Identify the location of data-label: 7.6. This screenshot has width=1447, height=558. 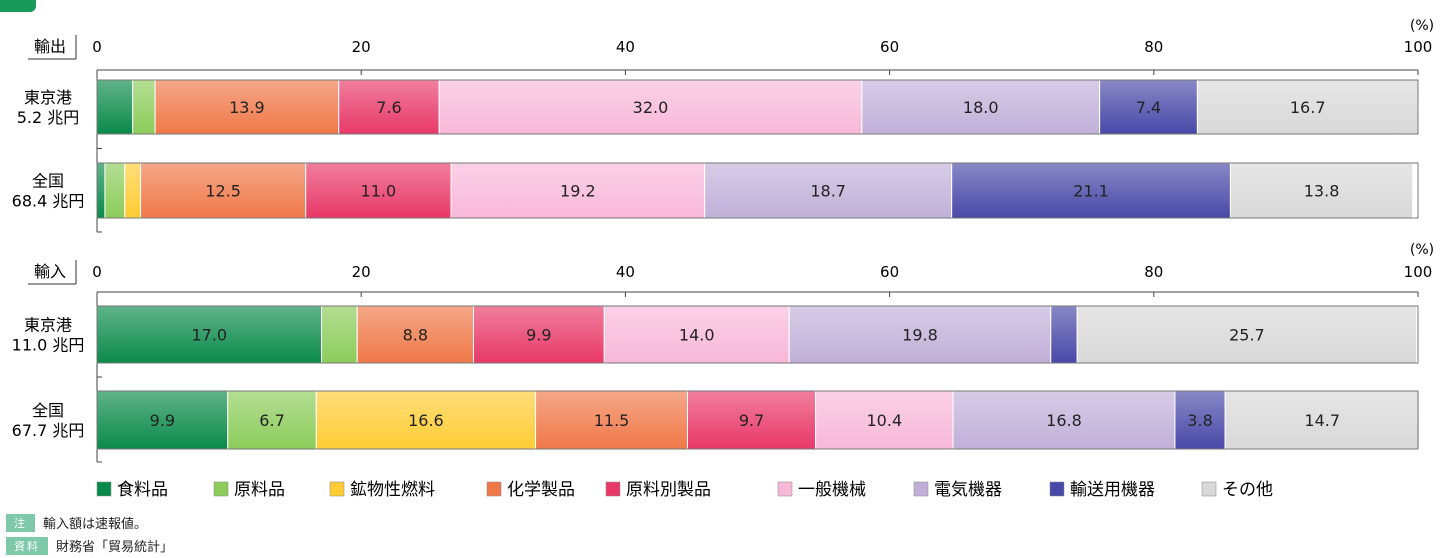
(388, 107).